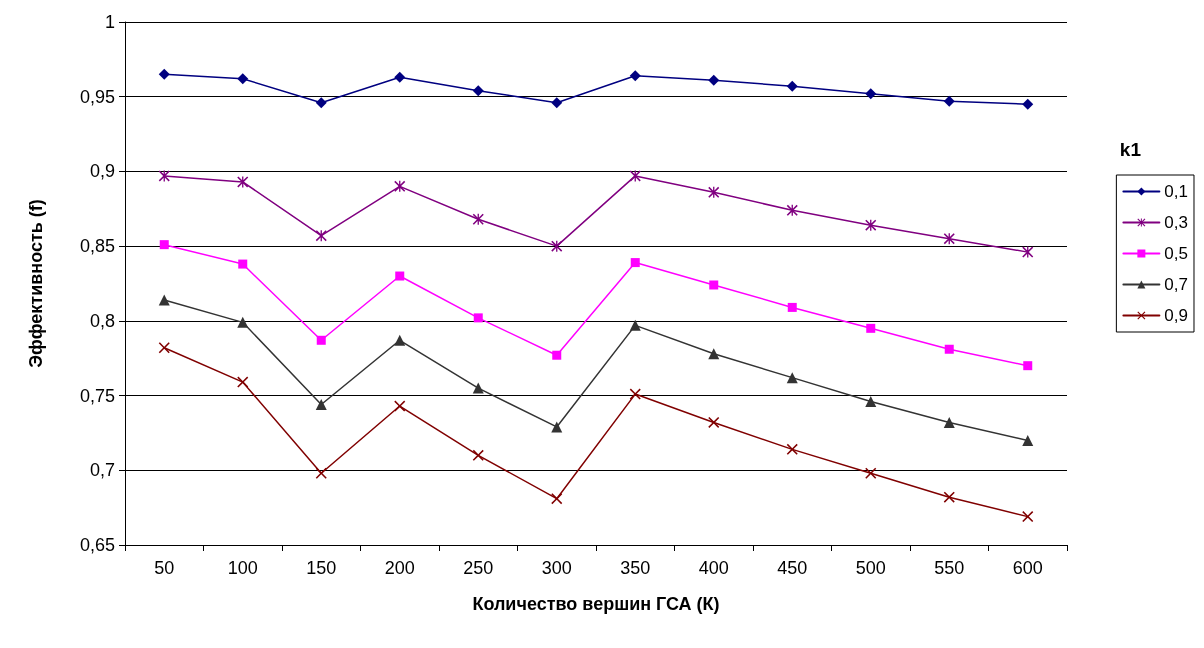 This screenshot has height=648, width=1204. What do you see at coordinates (1176, 315) in the screenshot?
I see `legend-label: 0,9` at bounding box center [1176, 315].